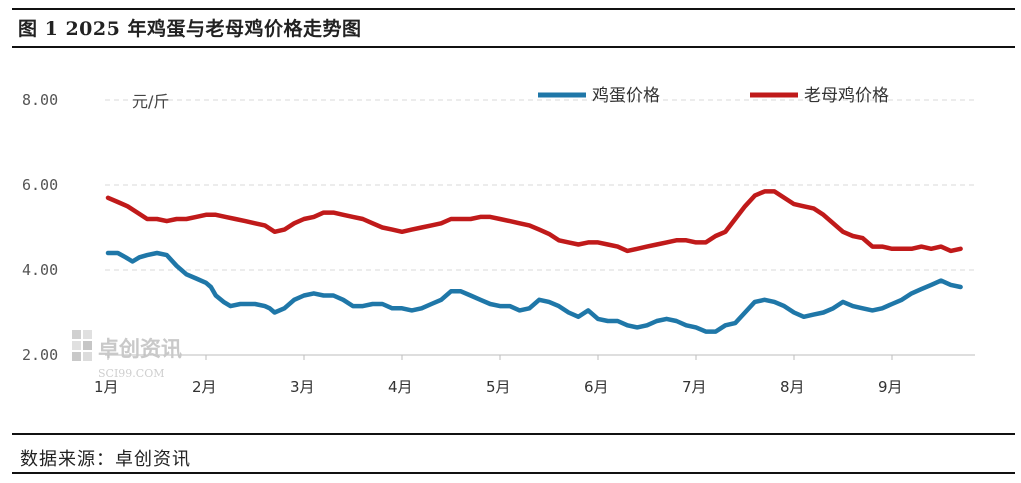  What do you see at coordinates (498, 375) in the screenshot?
I see `x-axis-ticks: 1月 2月 3月 4月 5月 6月 7月 8月 9月` at bounding box center [498, 375].